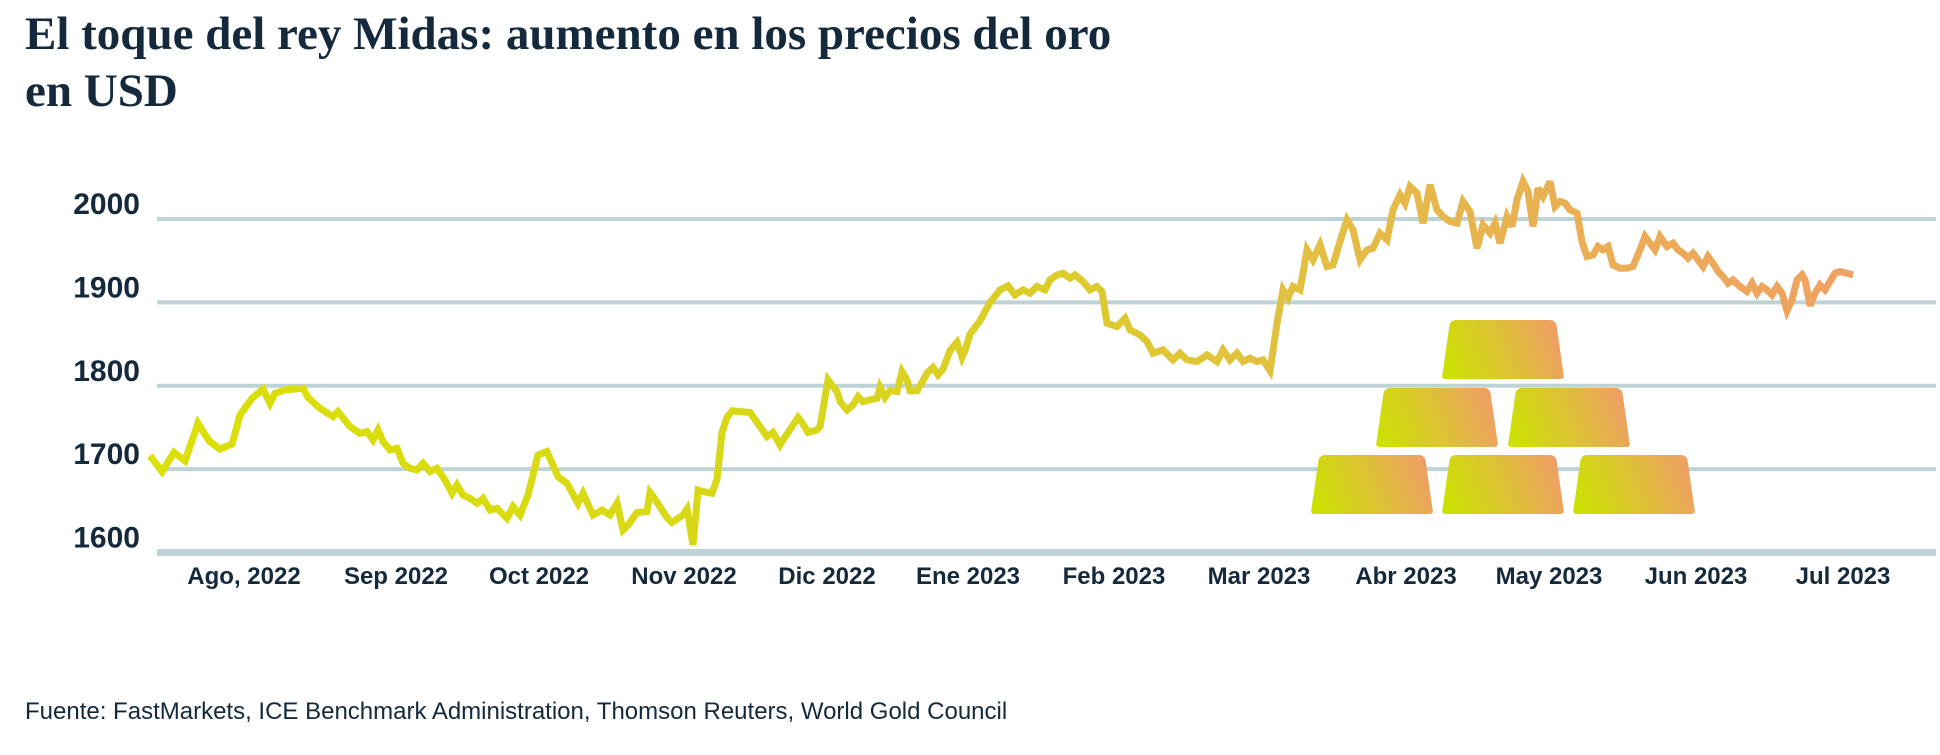 This screenshot has height=755, width=1940. Describe the element at coordinates (1259, 576) in the screenshot. I see `x-axis-label: Mar 2023` at that location.